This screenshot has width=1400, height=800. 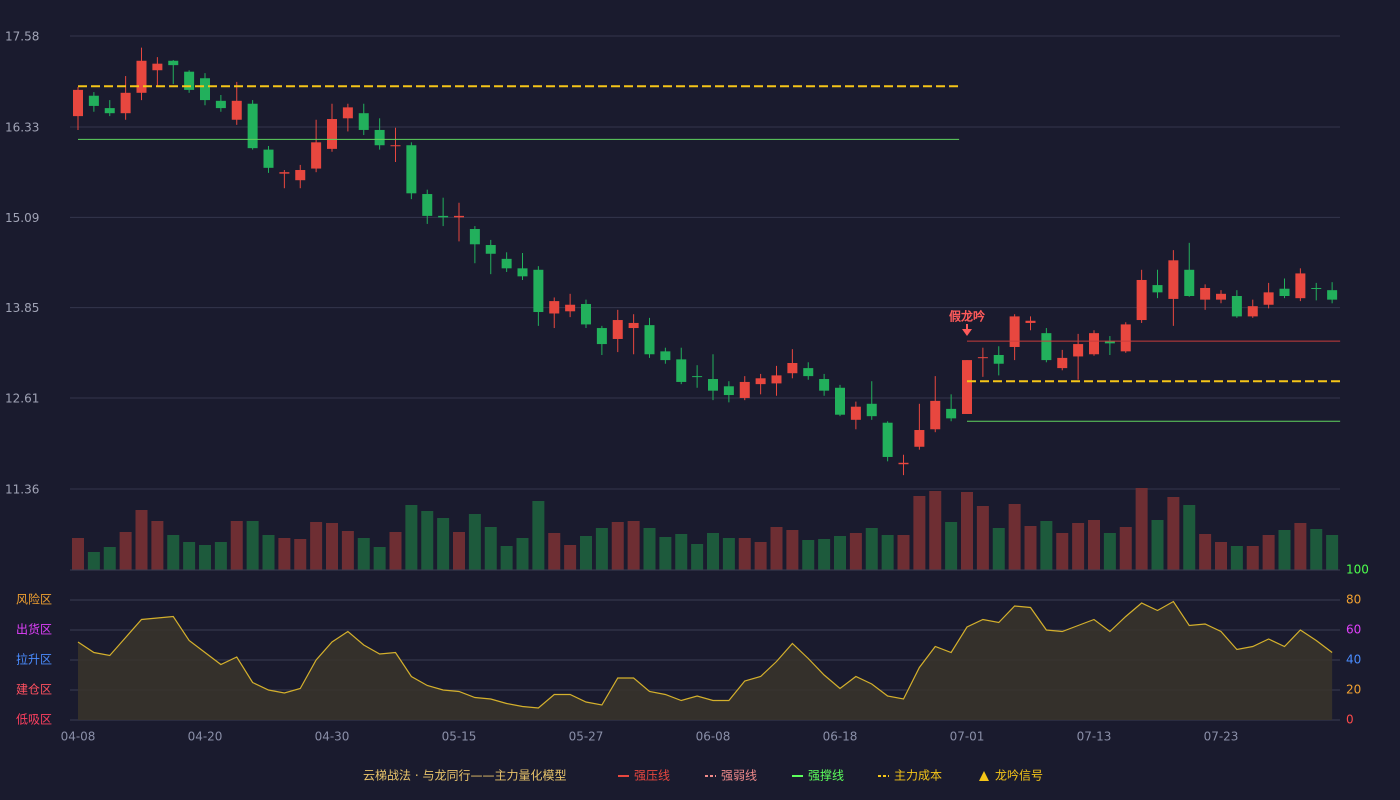 I want to click on zone-label: 建仓区, so click(x=34, y=690).